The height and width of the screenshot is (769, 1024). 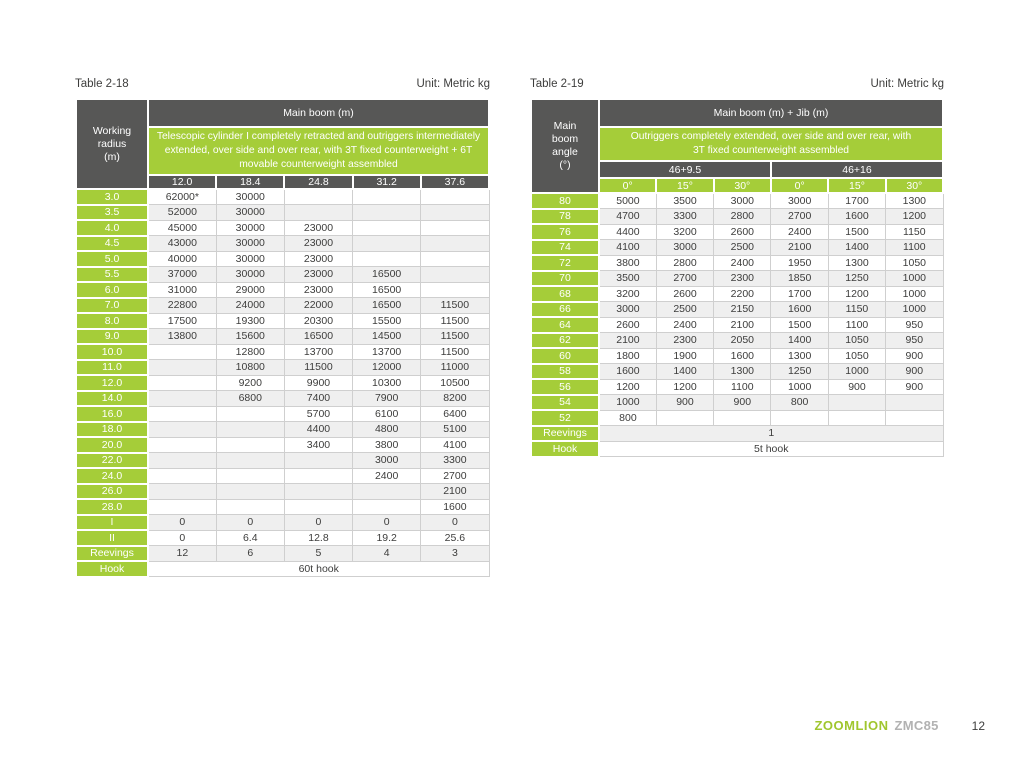 I want to click on table-row: 7.0 22800 24000 22000 16500 11500, so click(x=282, y=305).